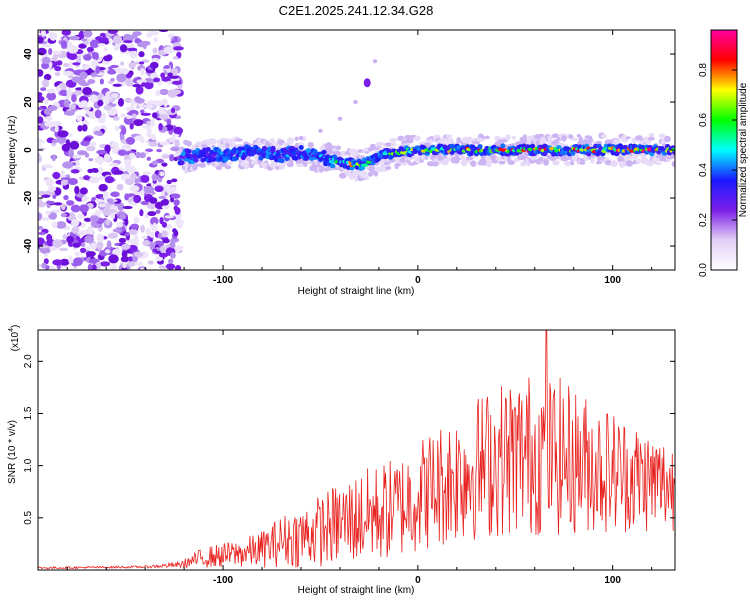 Image resolution: width=750 pixels, height=600 pixels. Describe the element at coordinates (612, 280) in the screenshot. I see `x-tick-label: 100` at that location.